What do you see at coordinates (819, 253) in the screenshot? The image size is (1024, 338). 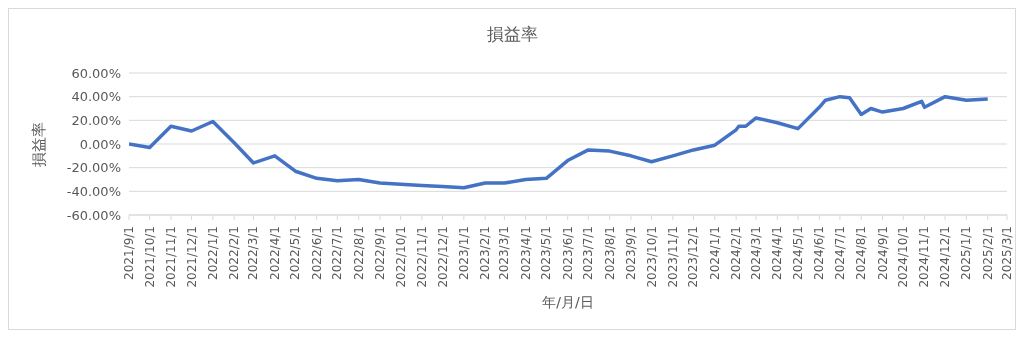 I see `x-tick-label: 2024/6/1` at bounding box center [819, 253].